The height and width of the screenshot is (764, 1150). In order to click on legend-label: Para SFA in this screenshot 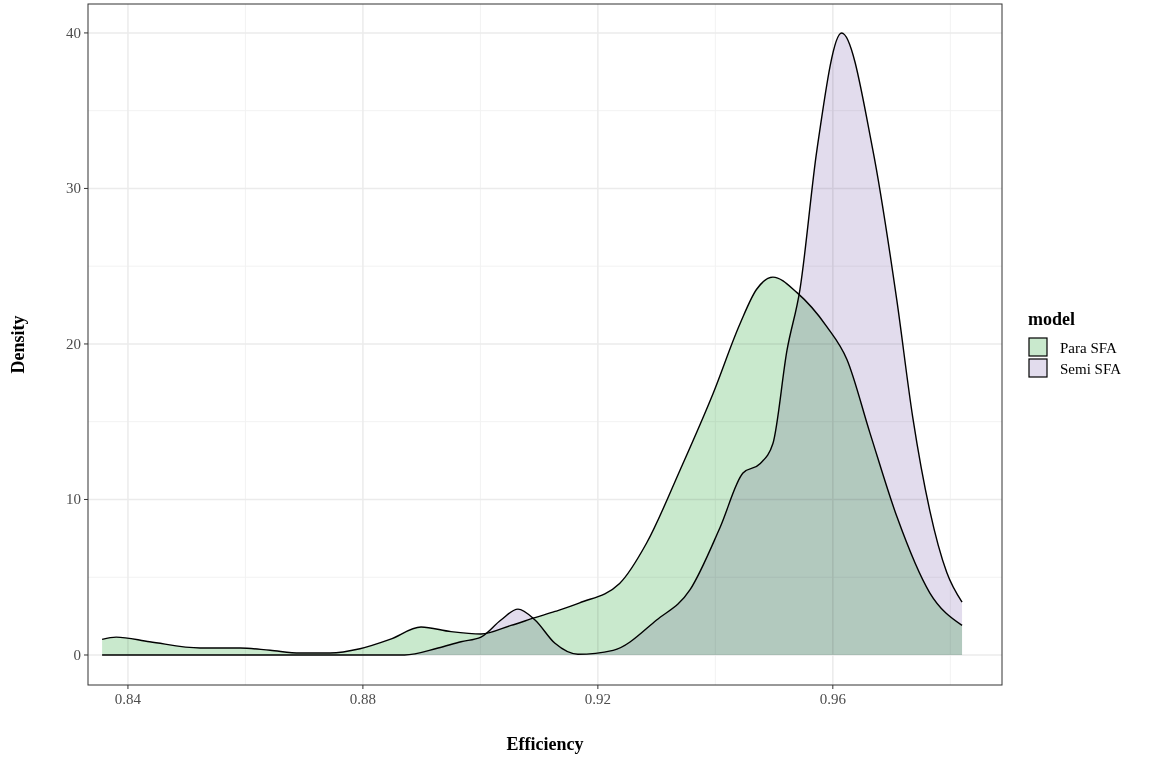, I will do `click(1088, 348)`.